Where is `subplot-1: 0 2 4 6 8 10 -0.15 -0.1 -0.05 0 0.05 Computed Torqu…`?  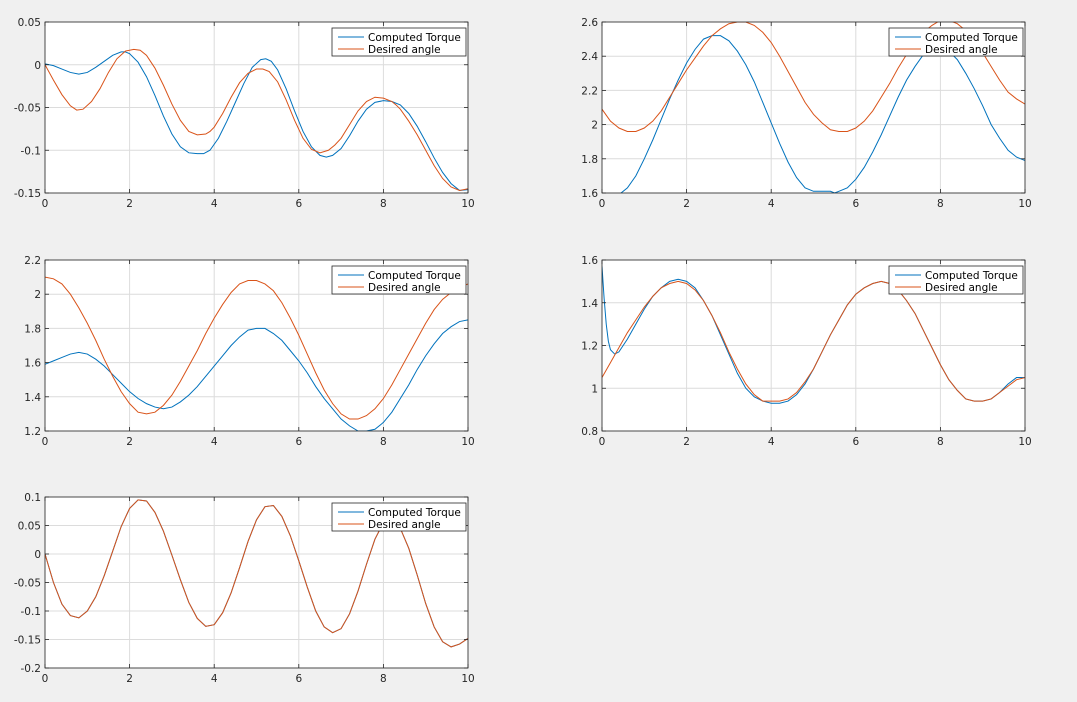
subplot-1: 0 2 4 6 8 10 -0.15 -0.1 -0.05 0 0.05 Computed Torqu… is located at coordinates (244, 113).